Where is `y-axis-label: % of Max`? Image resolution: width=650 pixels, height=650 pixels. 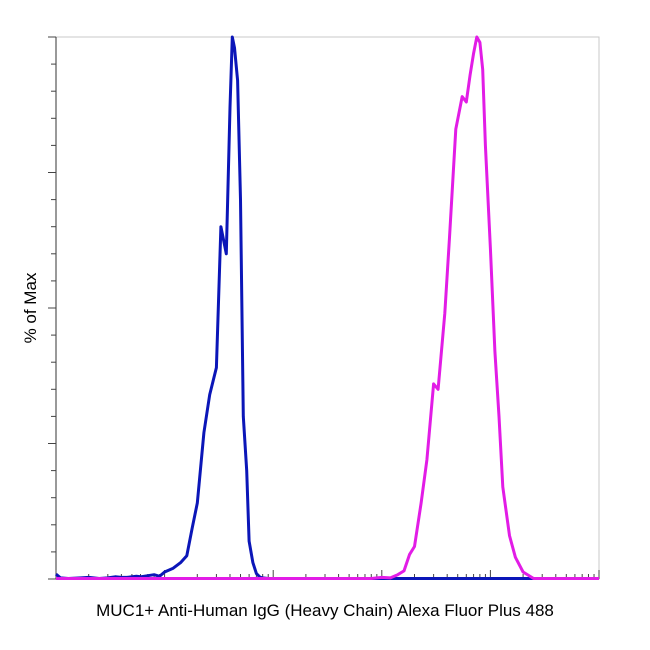 y-axis-label: % of Max is located at coordinates (30, 308).